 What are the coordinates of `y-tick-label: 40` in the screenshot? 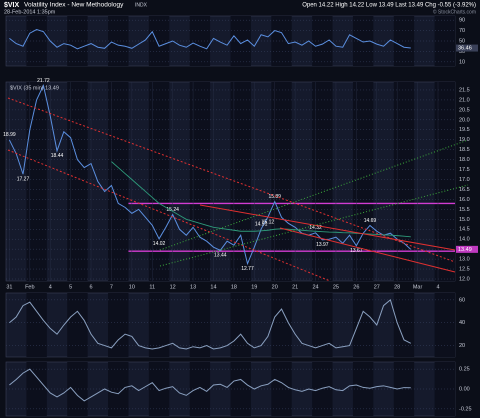 It's located at (462, 323).